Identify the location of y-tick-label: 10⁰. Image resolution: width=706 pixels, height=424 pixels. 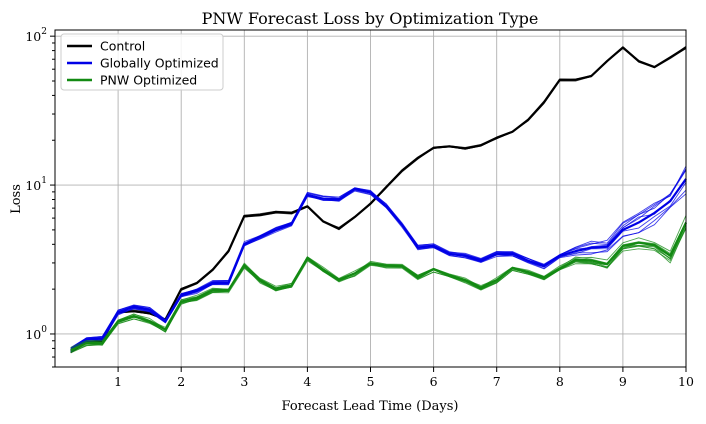
(36, 333).